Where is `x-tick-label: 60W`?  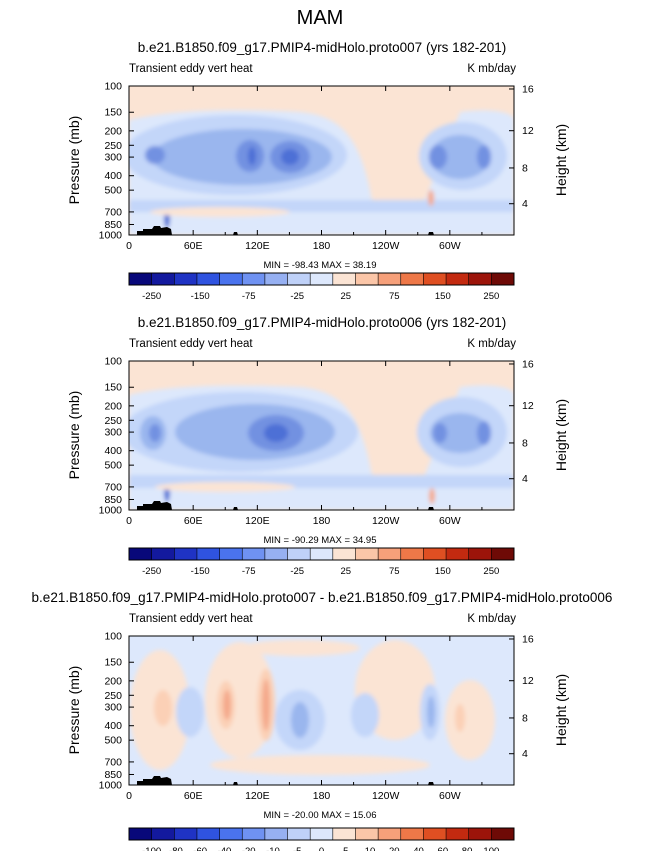
x-tick-label: 60W is located at coordinates (450, 796).